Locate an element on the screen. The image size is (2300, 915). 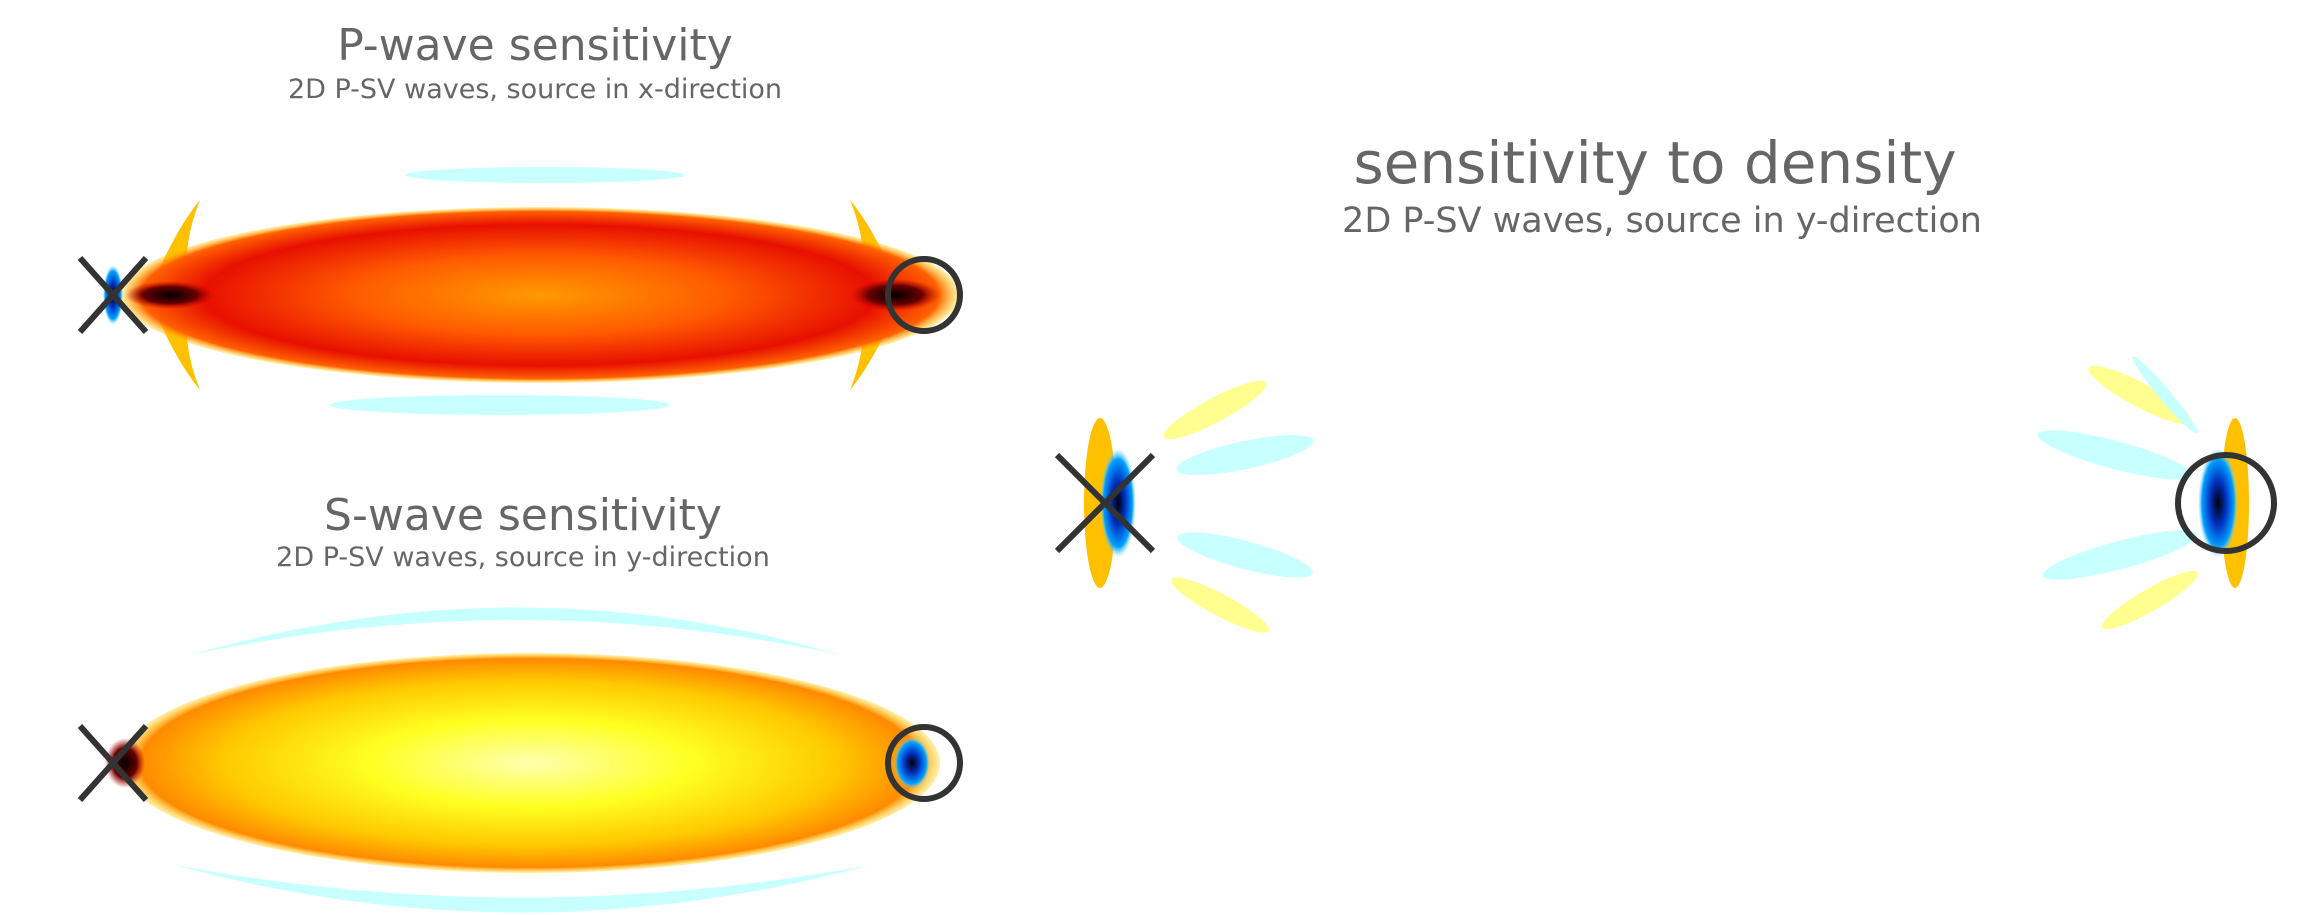
s-kernel is located at coordinates (530, 763).